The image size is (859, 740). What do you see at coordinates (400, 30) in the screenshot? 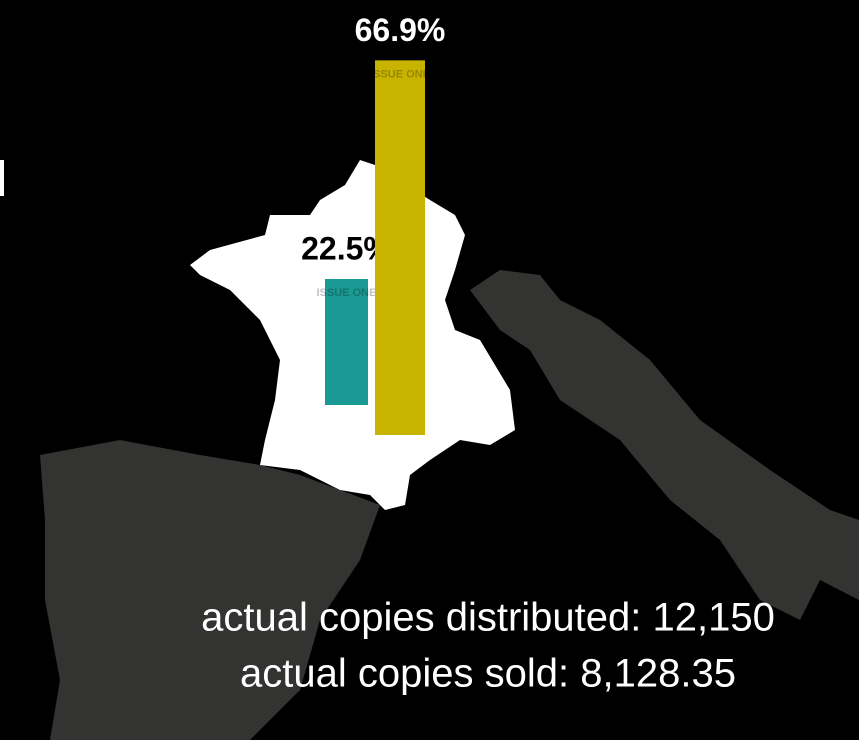
I see `value-label: 66.9%` at bounding box center [400, 30].